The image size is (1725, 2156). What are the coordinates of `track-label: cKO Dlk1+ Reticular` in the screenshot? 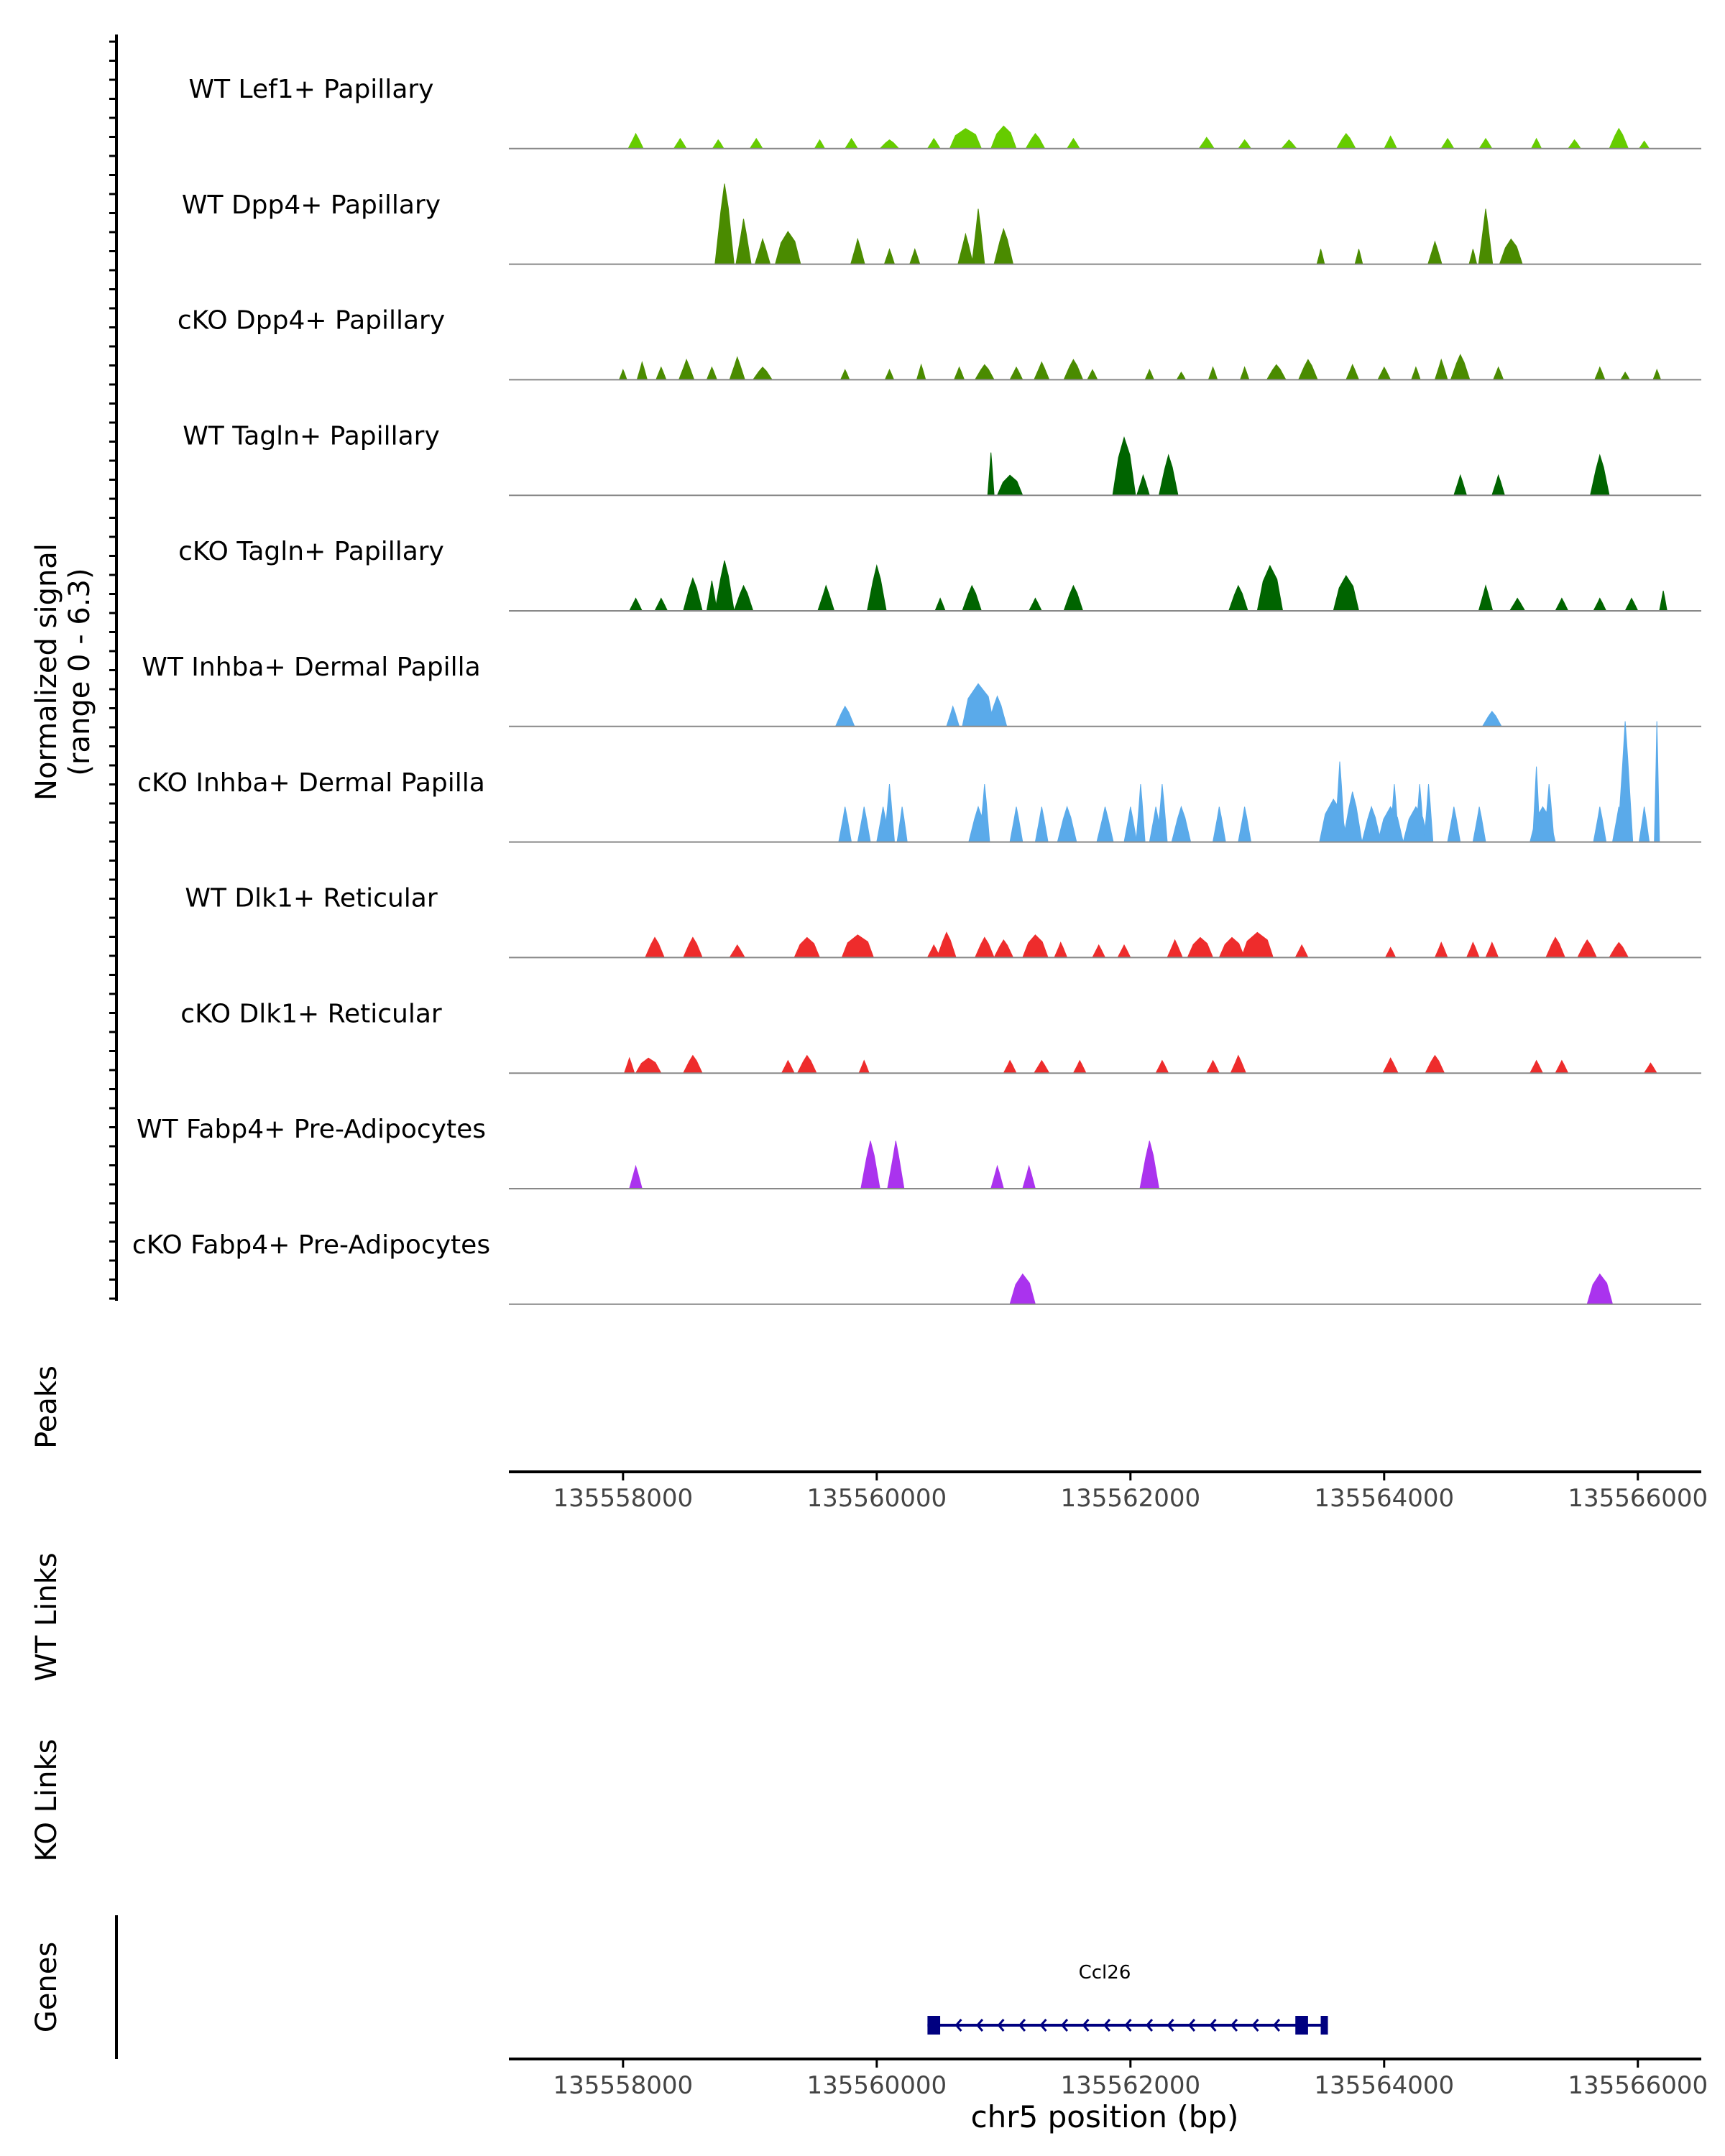 It's located at (311, 1014).